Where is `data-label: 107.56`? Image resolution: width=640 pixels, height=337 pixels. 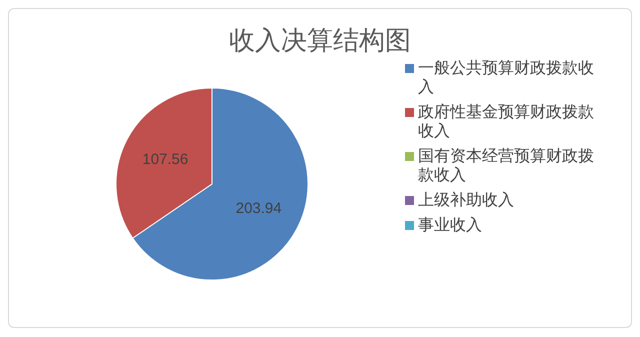
data-label: 107.56 is located at coordinates (165, 159).